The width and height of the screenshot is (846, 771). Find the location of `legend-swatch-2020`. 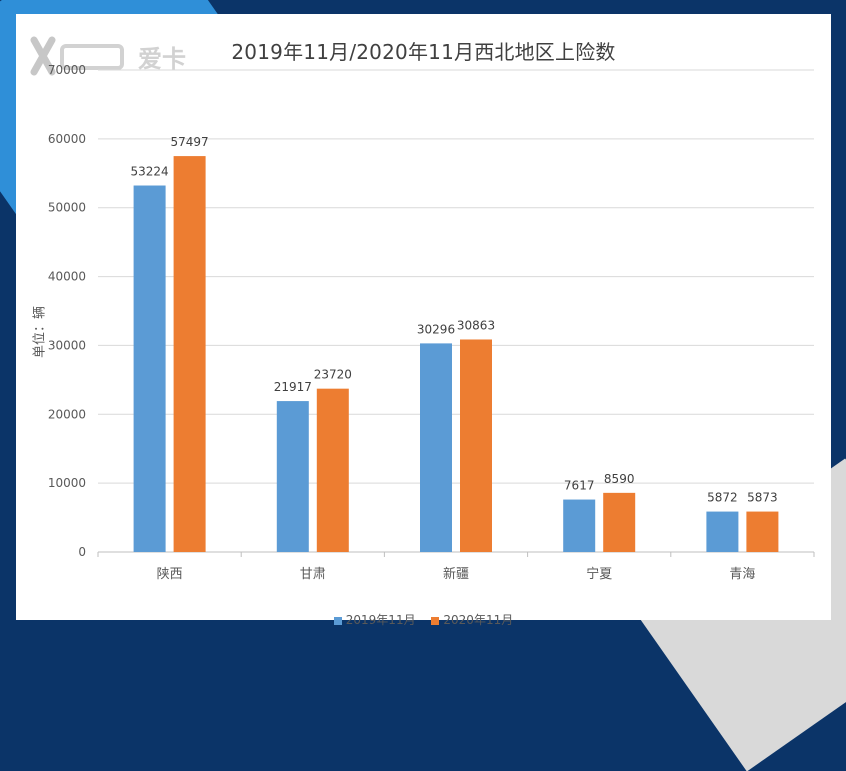

legend-swatch-2020 is located at coordinates (435, 620).